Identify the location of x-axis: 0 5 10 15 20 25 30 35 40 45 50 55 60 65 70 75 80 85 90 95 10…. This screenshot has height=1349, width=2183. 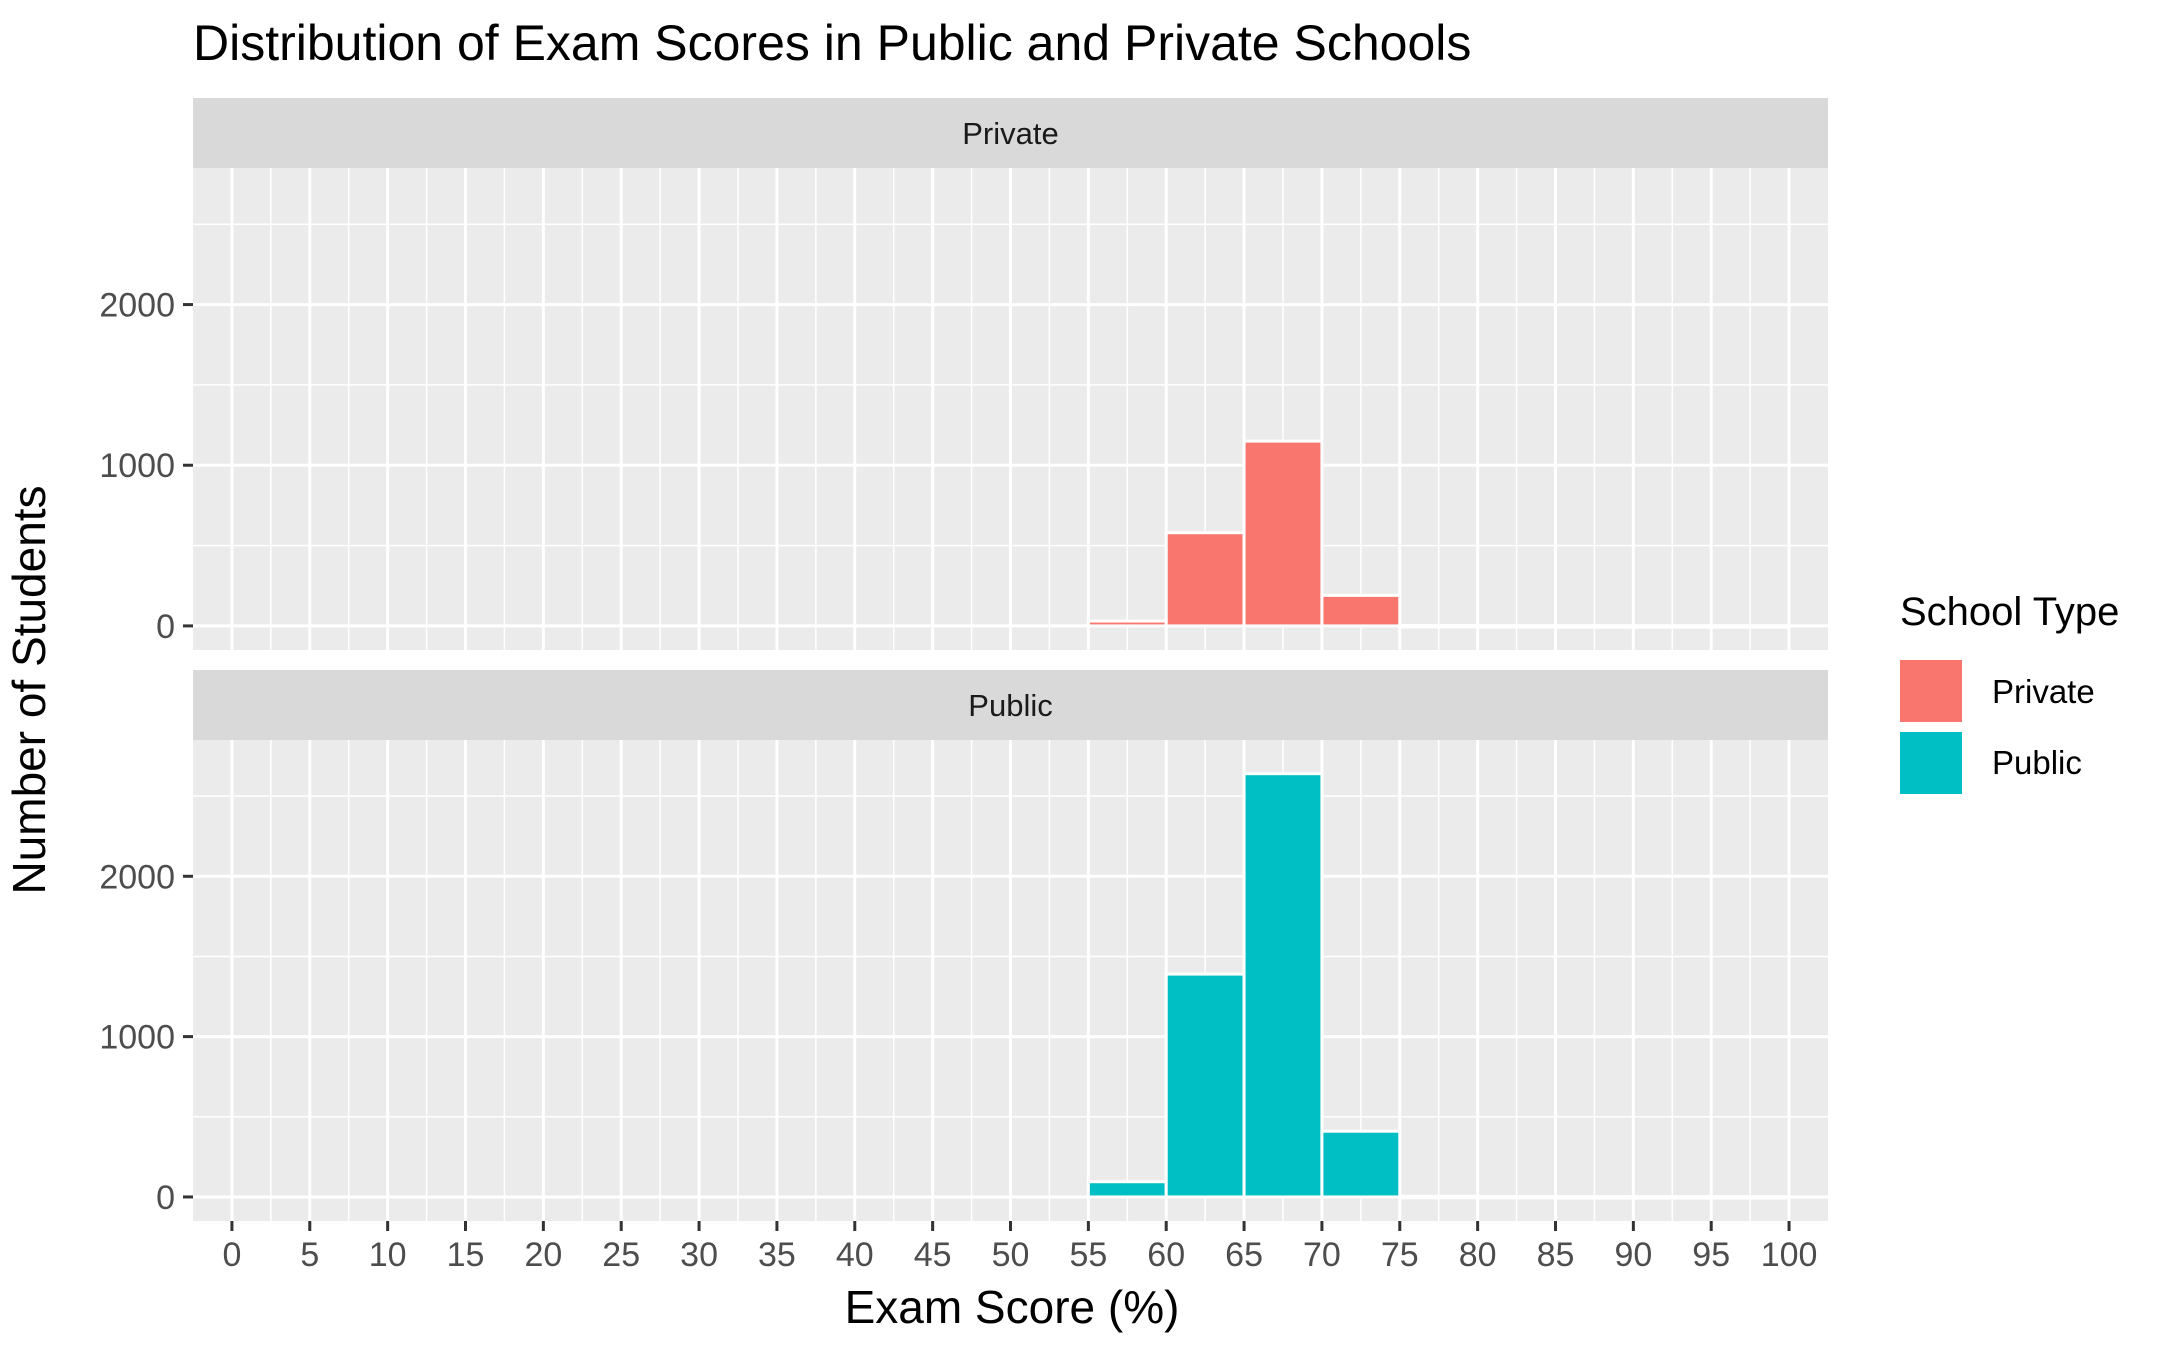
(1019, 1247).